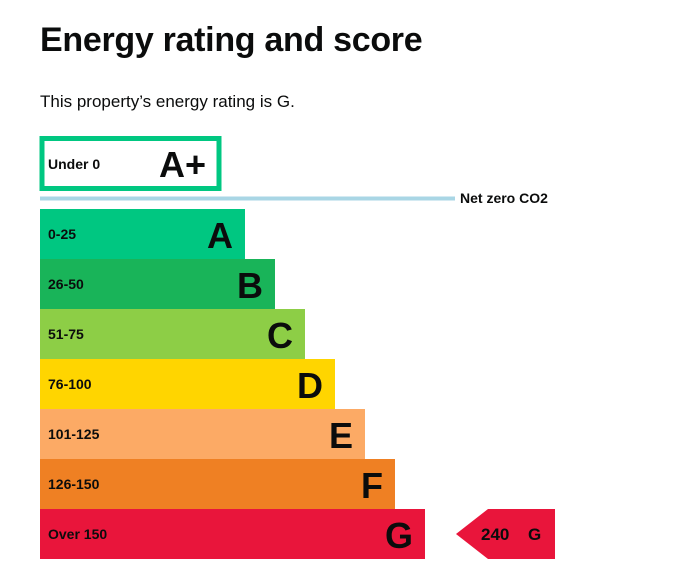 The height and width of the screenshot is (575, 677). What do you see at coordinates (70, 384) in the screenshot?
I see `band-d-range: 76-100` at bounding box center [70, 384].